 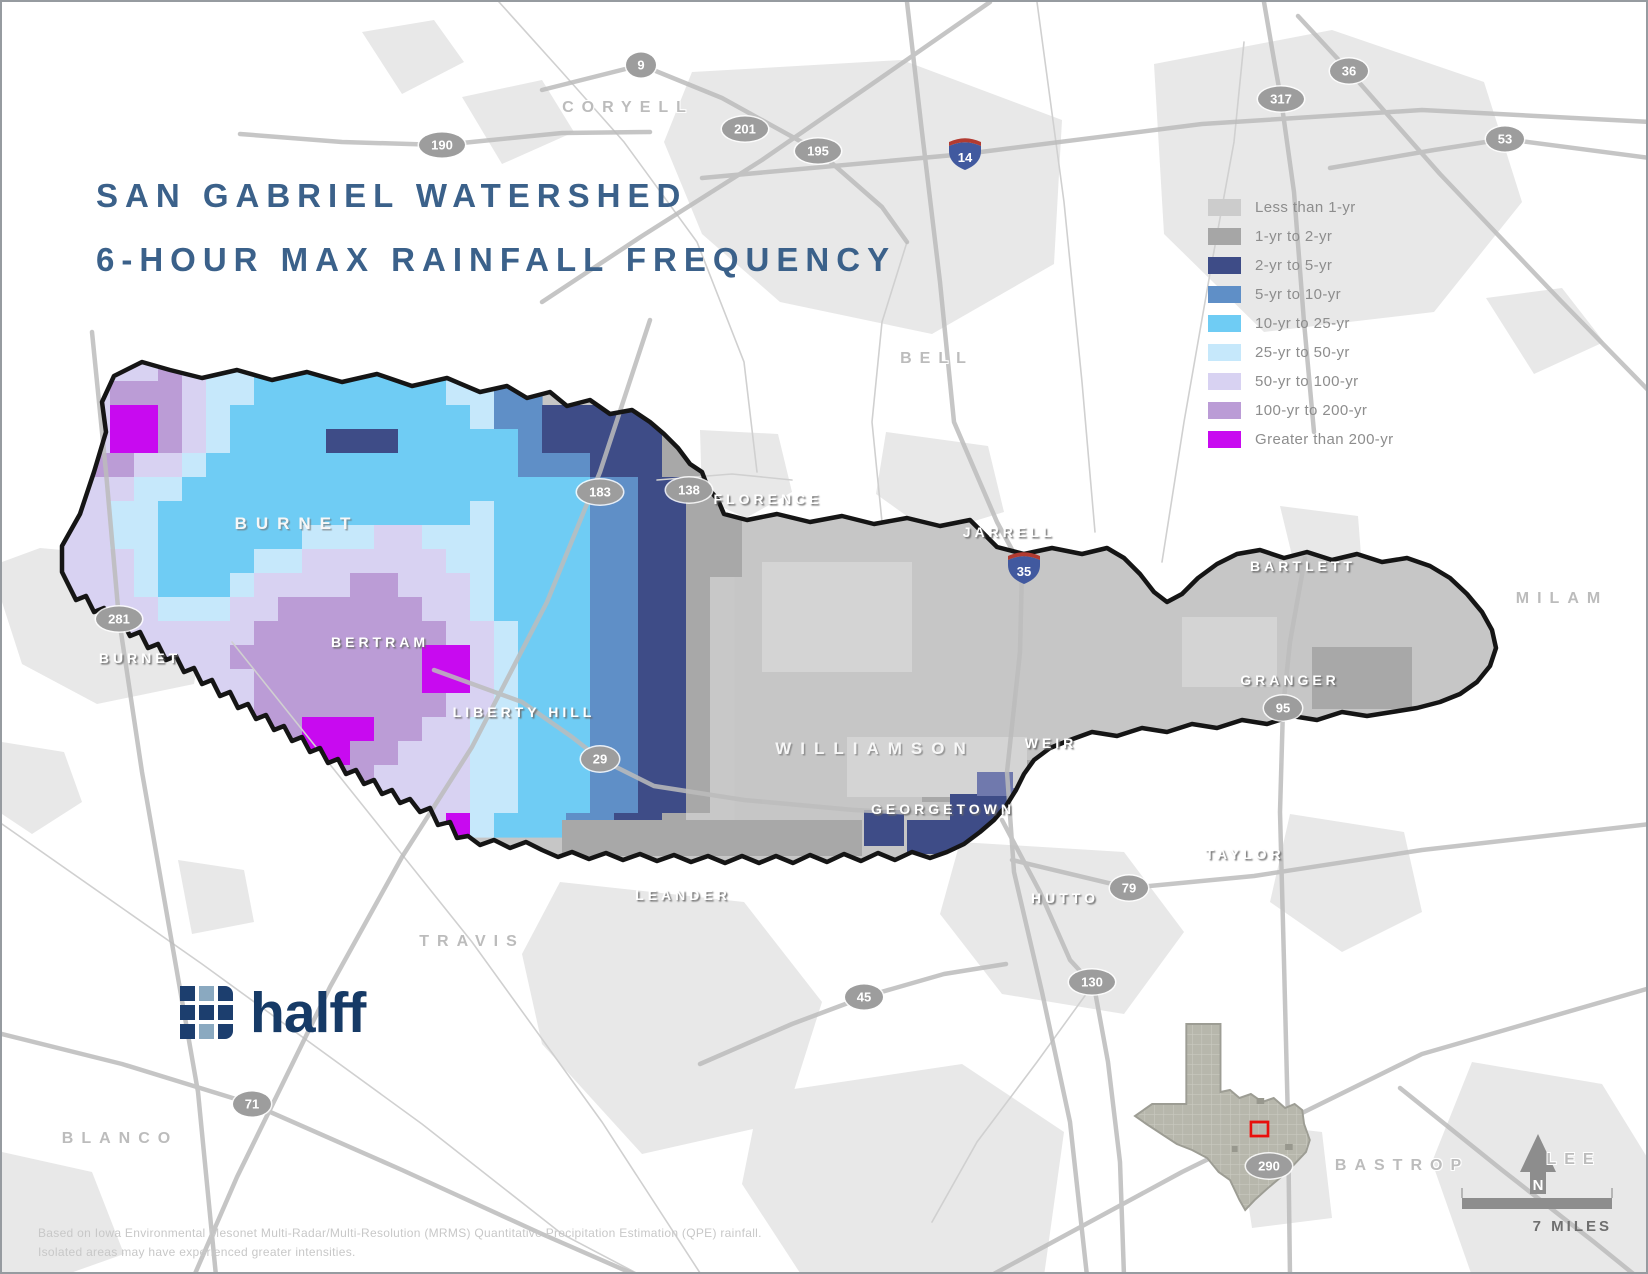 What do you see at coordinates (1311, 410) in the screenshot?
I see `legend-label: 100-yr to 200-yr` at bounding box center [1311, 410].